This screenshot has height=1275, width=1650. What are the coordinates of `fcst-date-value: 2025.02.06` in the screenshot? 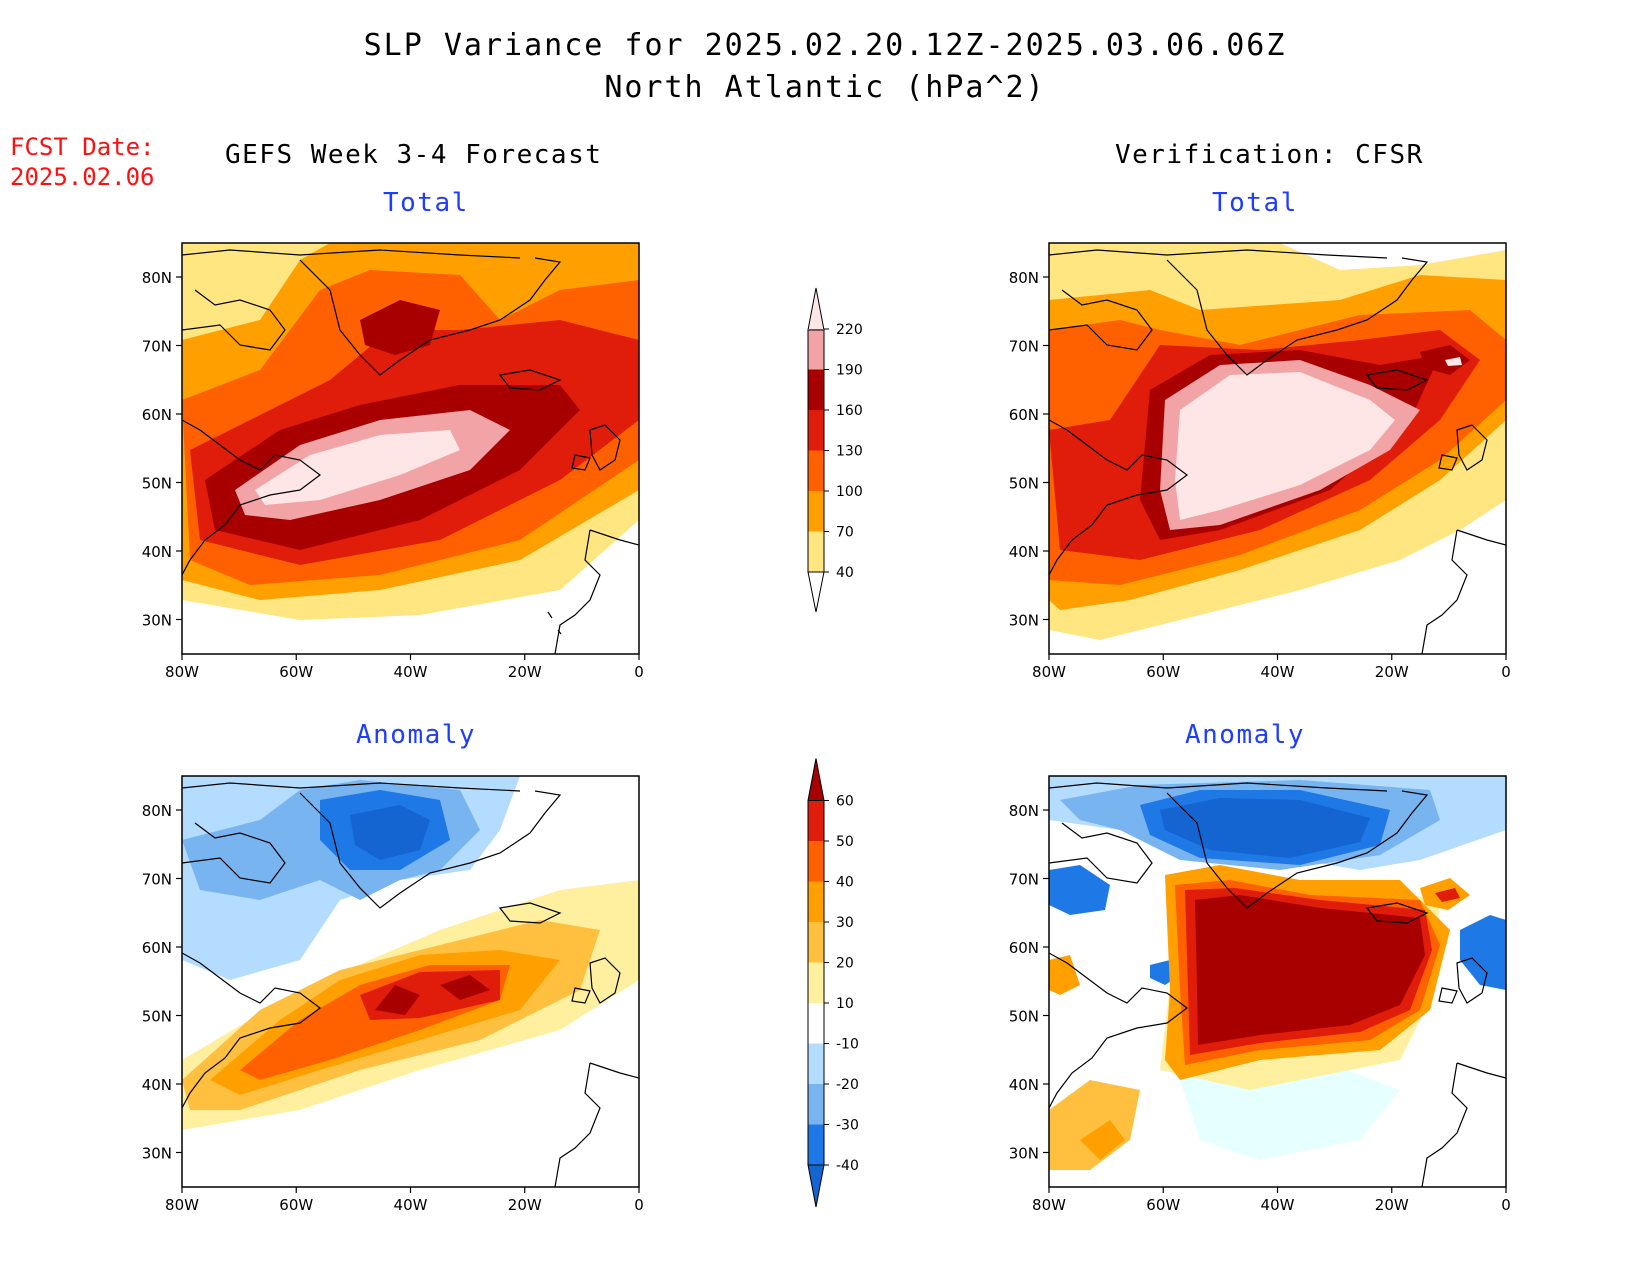 It's located at (82, 177).